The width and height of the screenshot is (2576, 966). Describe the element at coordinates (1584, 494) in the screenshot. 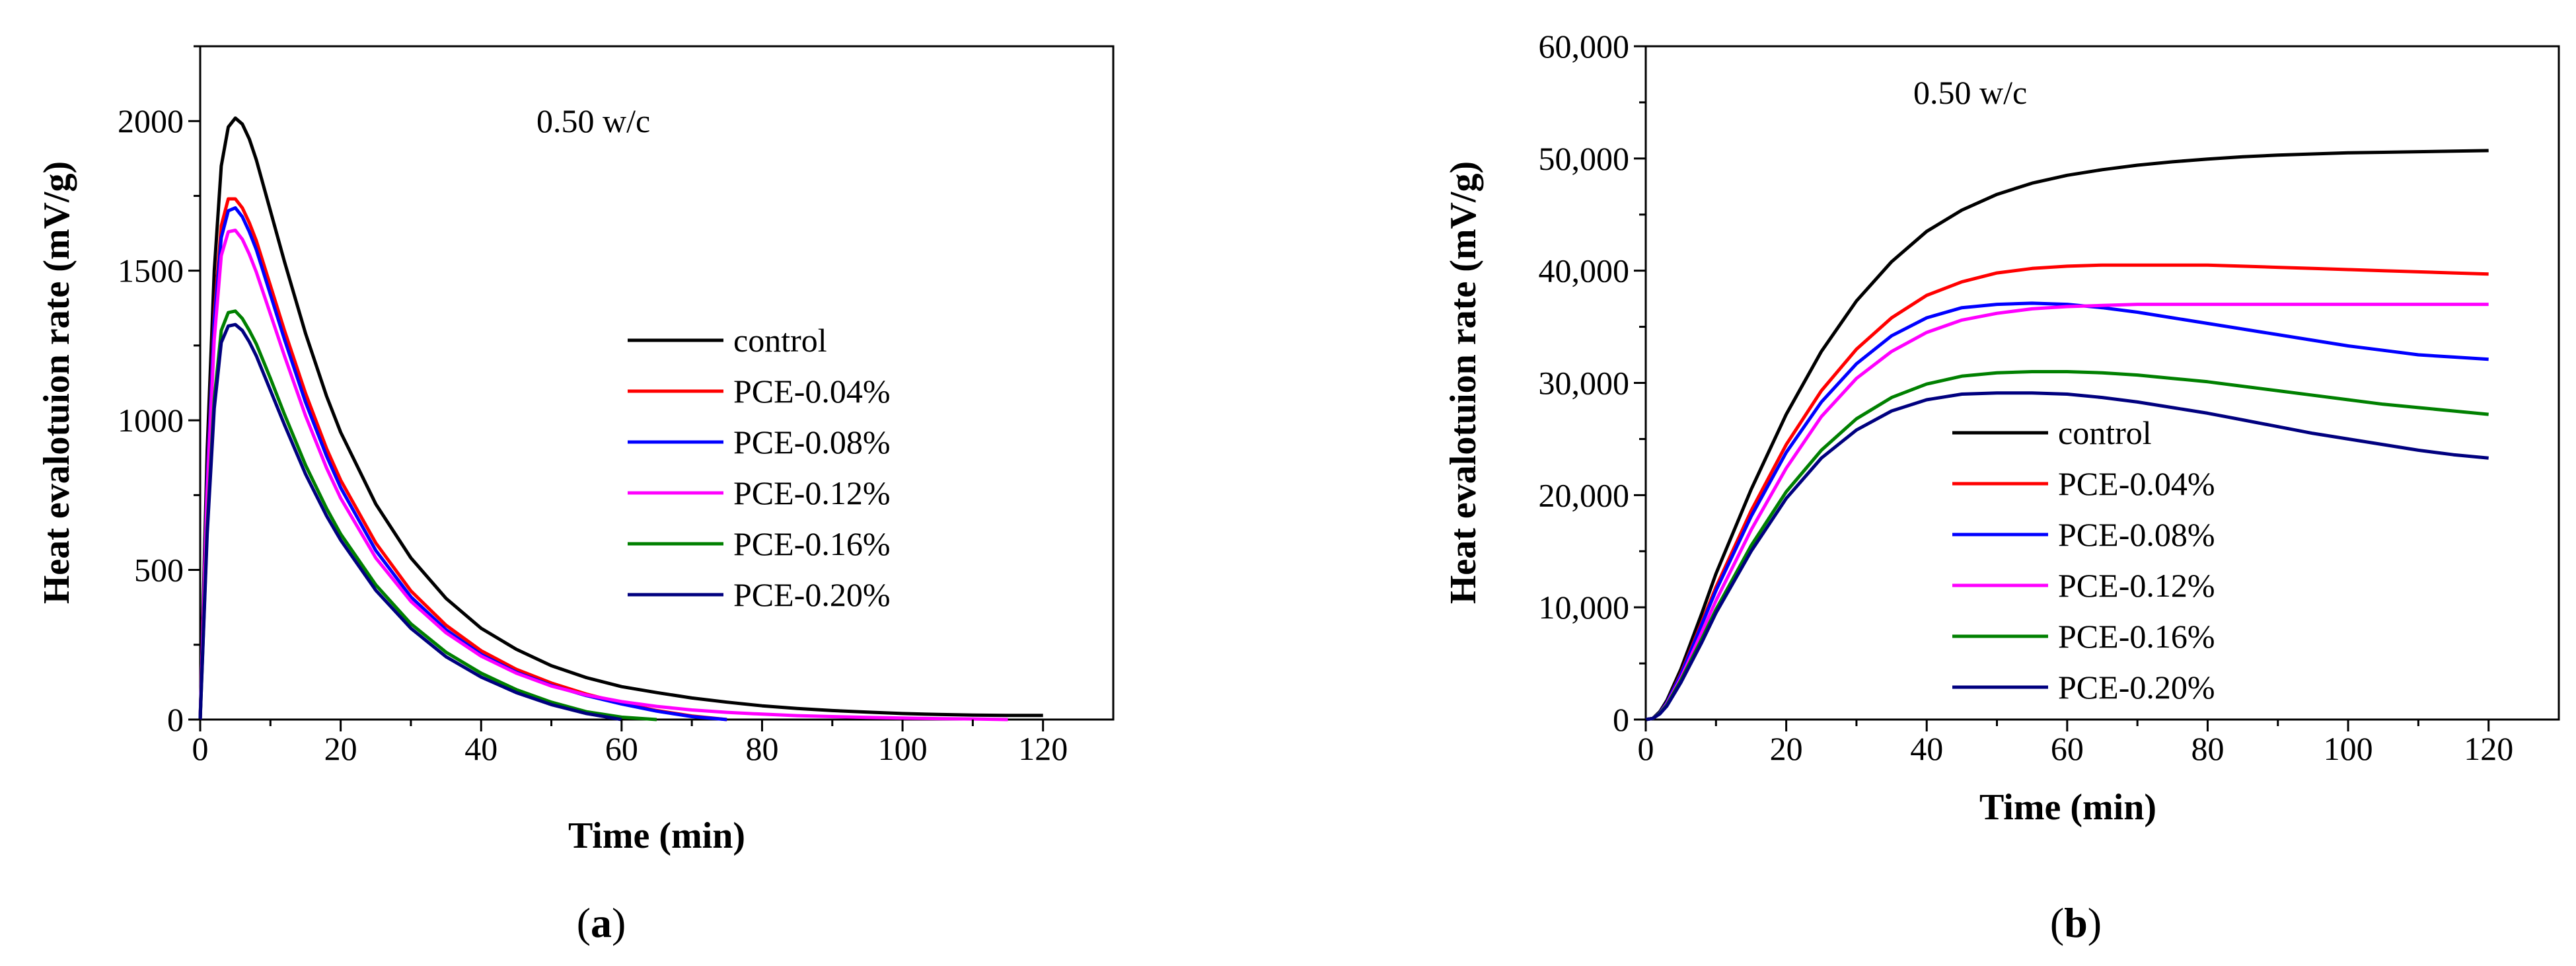

I see `y-tick-label: 20,000` at that location.